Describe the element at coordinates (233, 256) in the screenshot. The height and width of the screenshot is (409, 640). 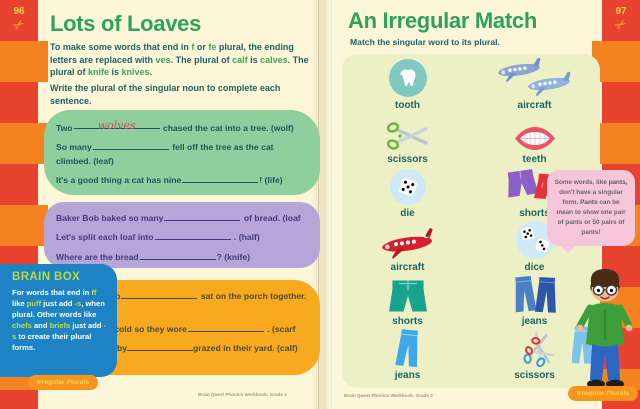
I see `sentence-post: ? (knife)` at that location.